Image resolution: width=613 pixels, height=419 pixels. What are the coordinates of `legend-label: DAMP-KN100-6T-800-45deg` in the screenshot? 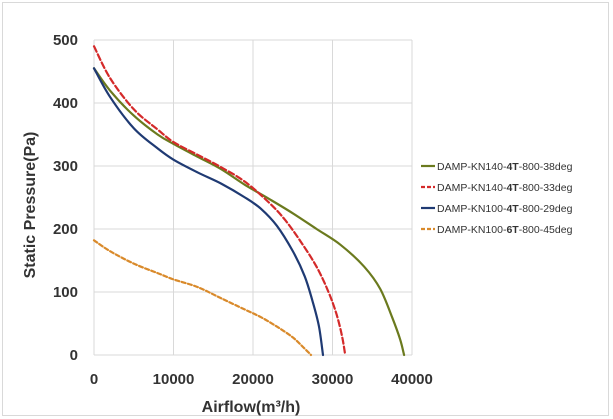 It's located at (505, 230).